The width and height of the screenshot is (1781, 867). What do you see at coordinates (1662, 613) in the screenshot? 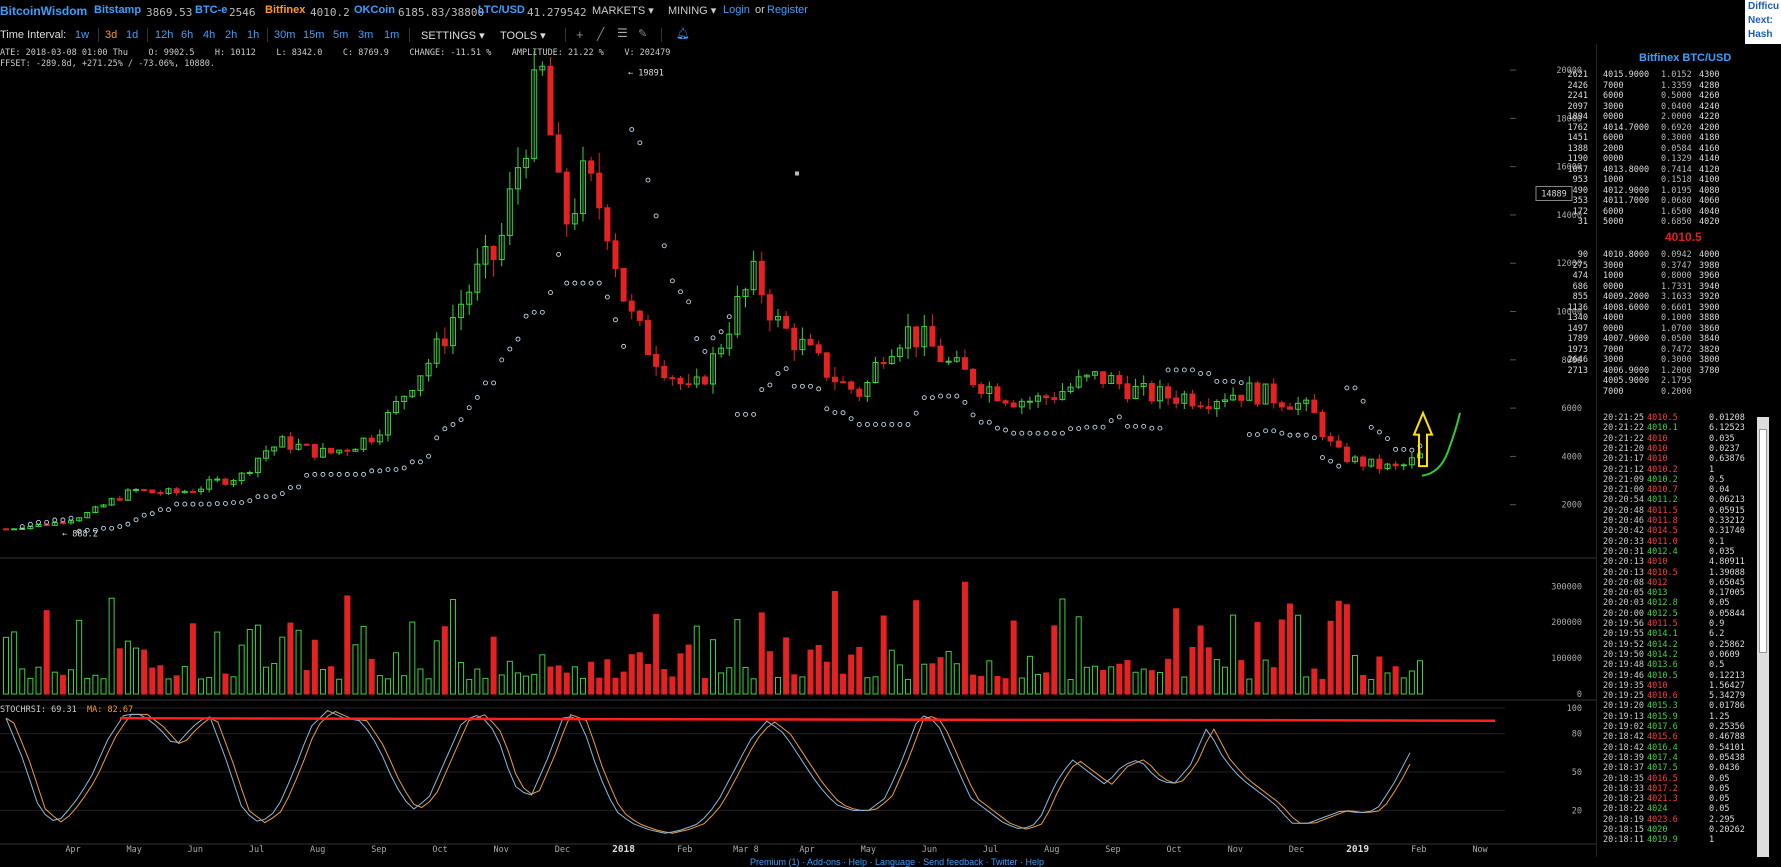
I see `trade-price: 4012.5` at bounding box center [1662, 613].